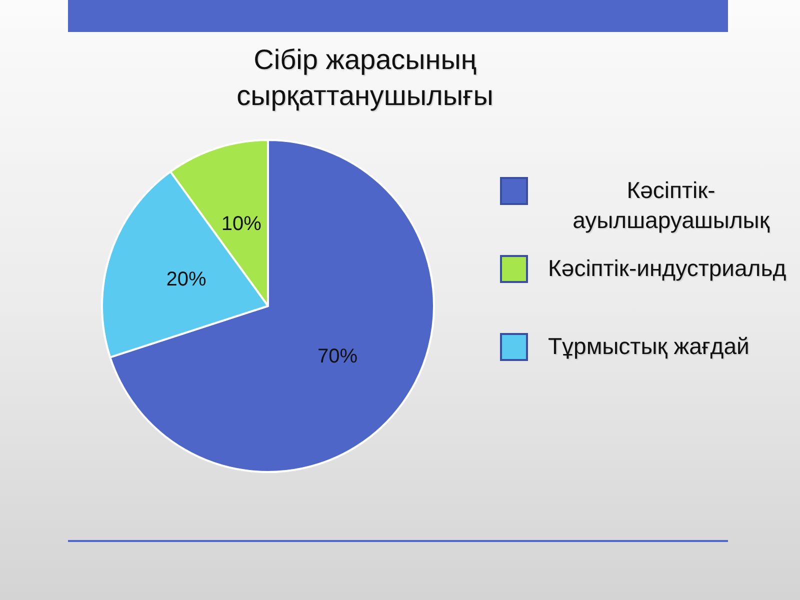  What do you see at coordinates (186, 279) in the screenshot?
I see `data-label: 20%` at bounding box center [186, 279].